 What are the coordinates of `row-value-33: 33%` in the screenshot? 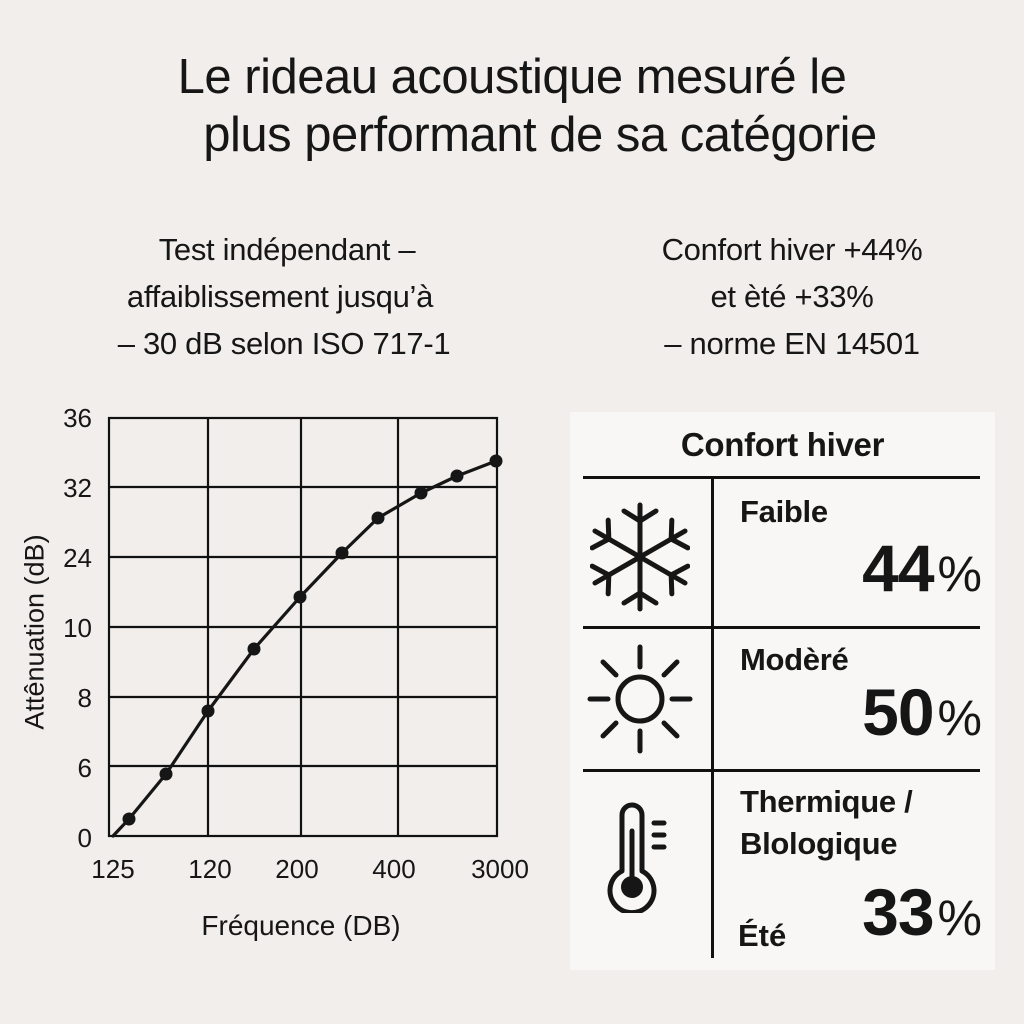 It's located at (922, 912).